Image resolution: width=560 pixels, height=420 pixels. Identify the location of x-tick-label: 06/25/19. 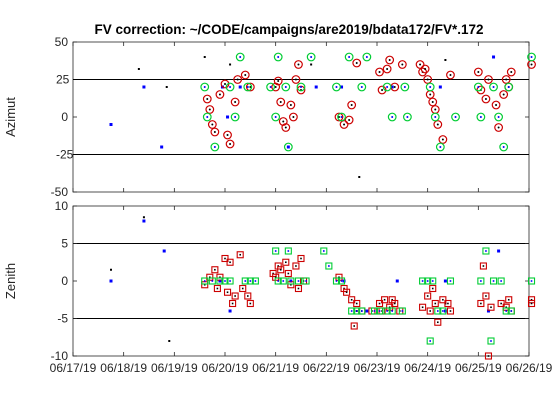
(478, 368).